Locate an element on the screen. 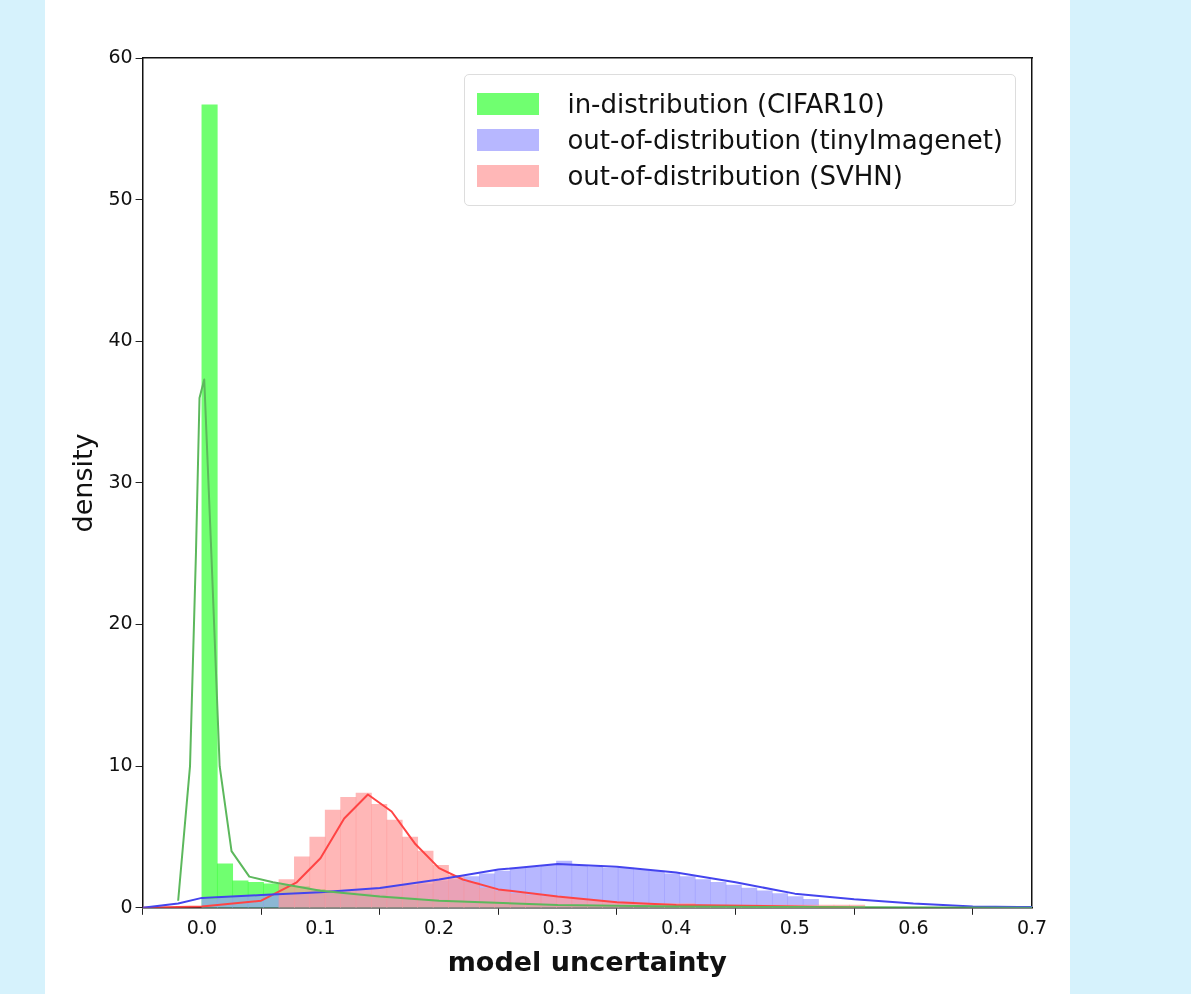 Image resolution: width=1191 pixels, height=994 pixels. legend-label: in-distribution (CIFAR10) is located at coordinates (726, 104).